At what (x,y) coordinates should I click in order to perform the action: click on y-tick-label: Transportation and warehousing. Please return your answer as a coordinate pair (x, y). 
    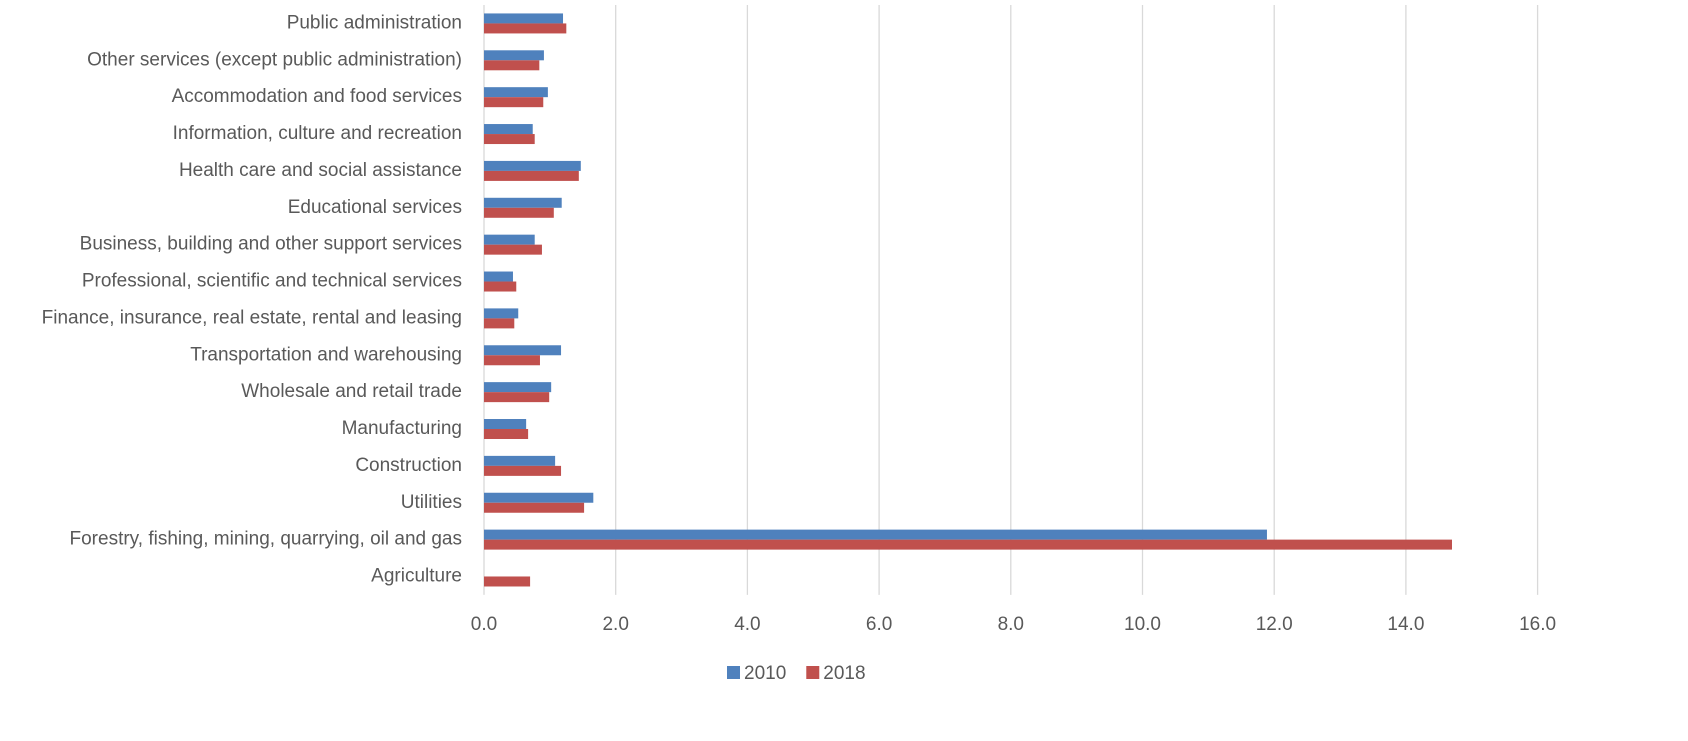
    Looking at the image, I should click on (326, 354).